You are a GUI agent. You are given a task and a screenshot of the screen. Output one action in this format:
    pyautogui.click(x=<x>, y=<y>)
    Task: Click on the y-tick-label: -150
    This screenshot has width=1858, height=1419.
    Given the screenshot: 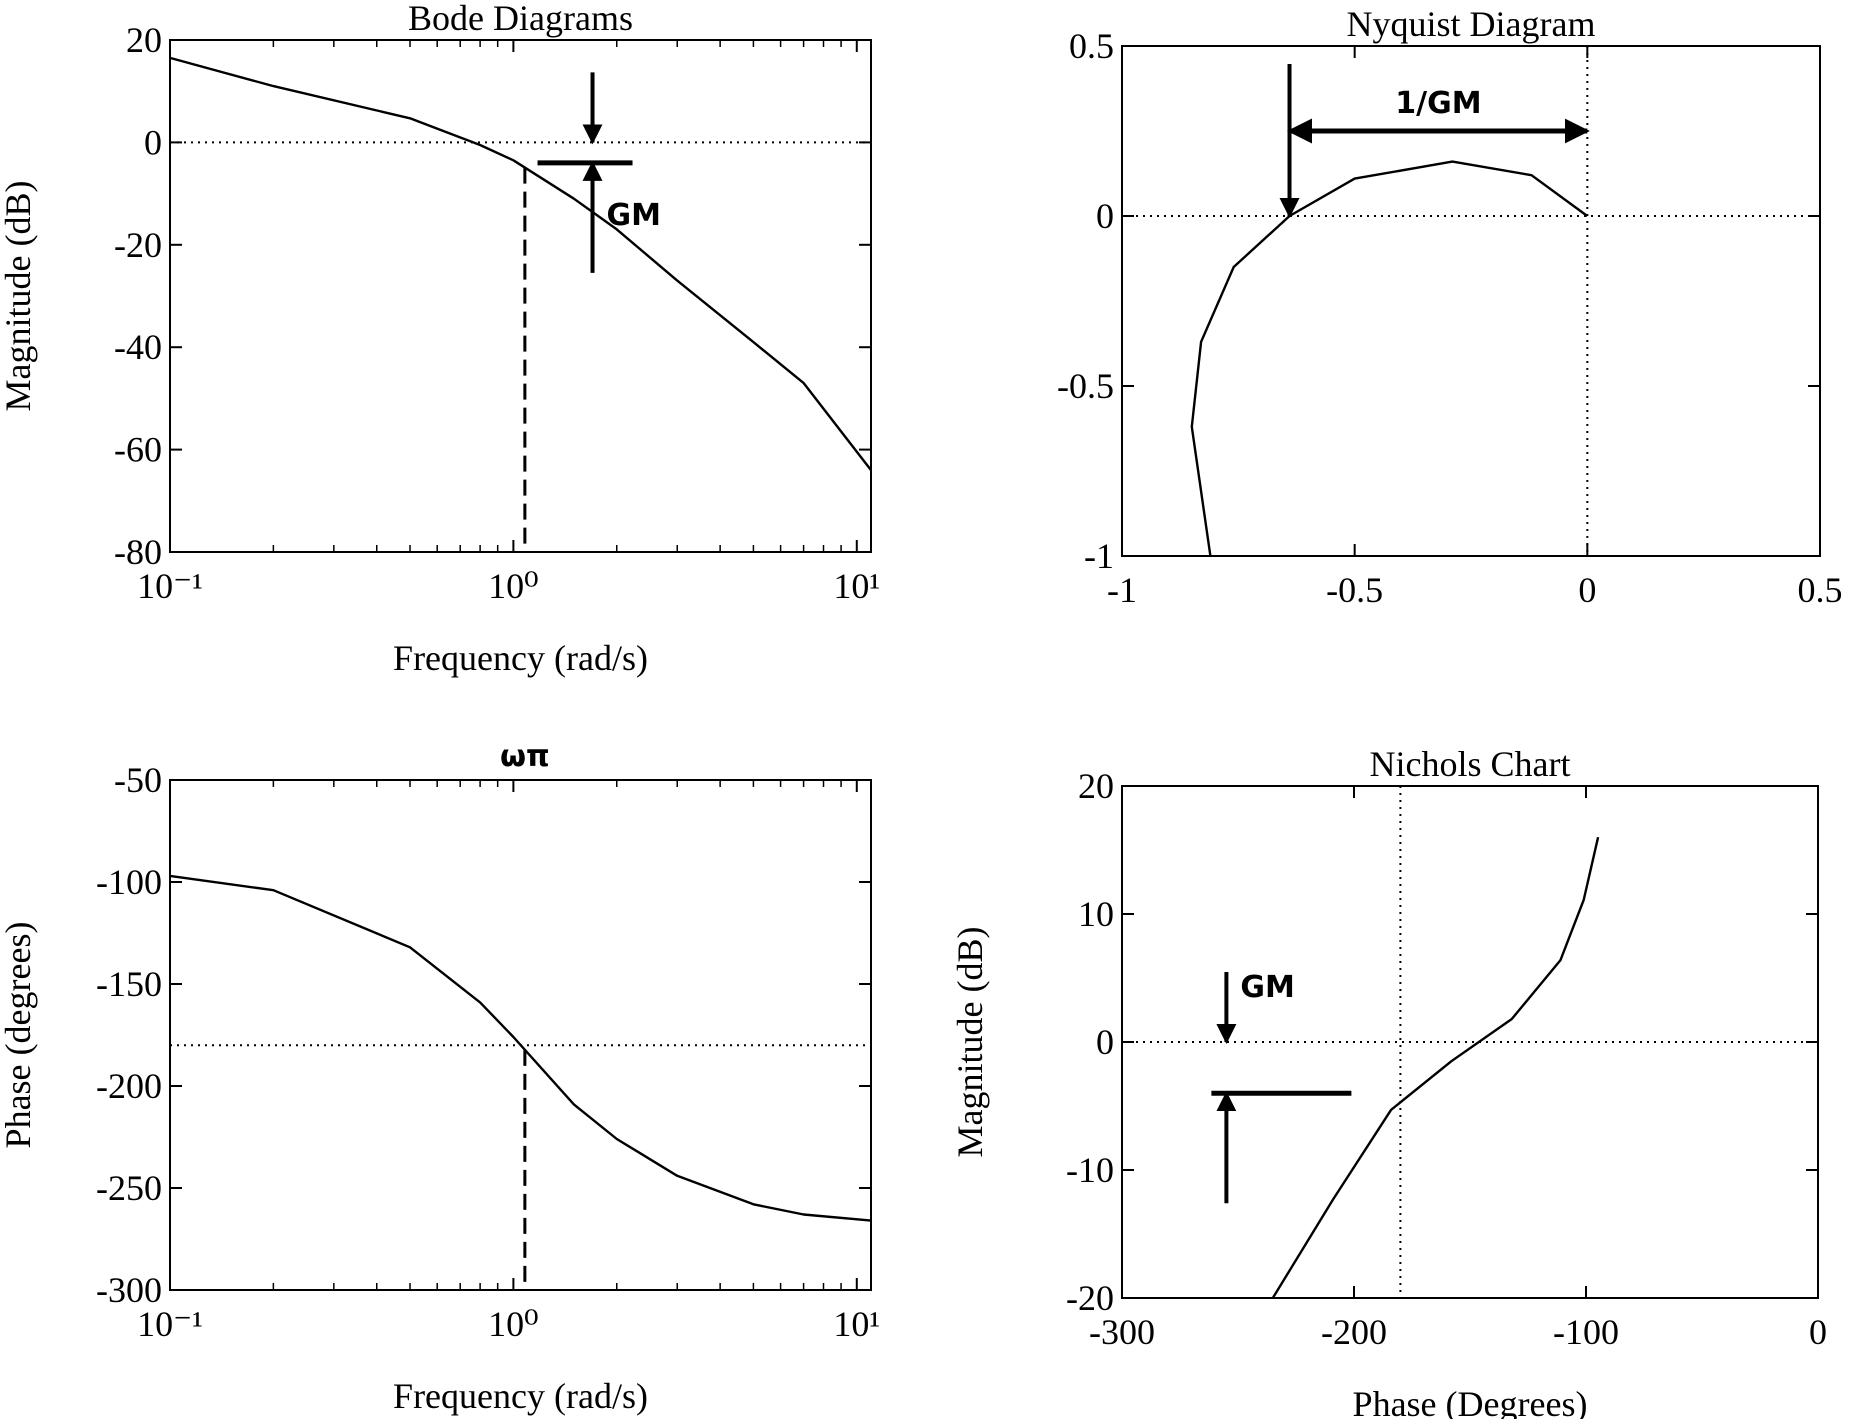 What is the action you would take?
    pyautogui.click(x=129, y=984)
    